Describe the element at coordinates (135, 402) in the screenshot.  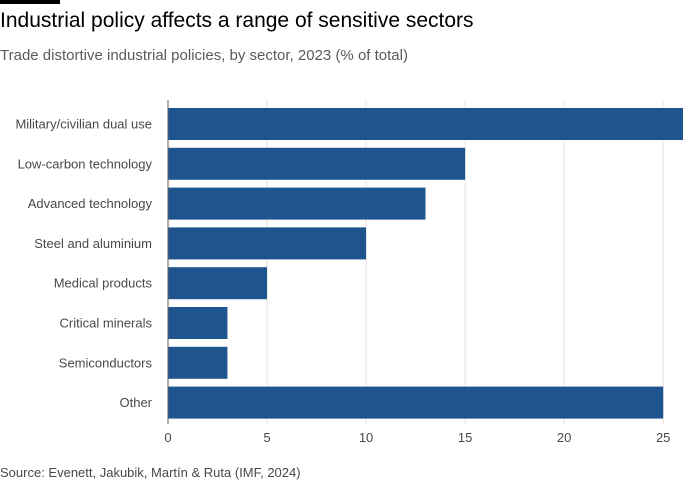
I see `category-label-other: Other` at that location.